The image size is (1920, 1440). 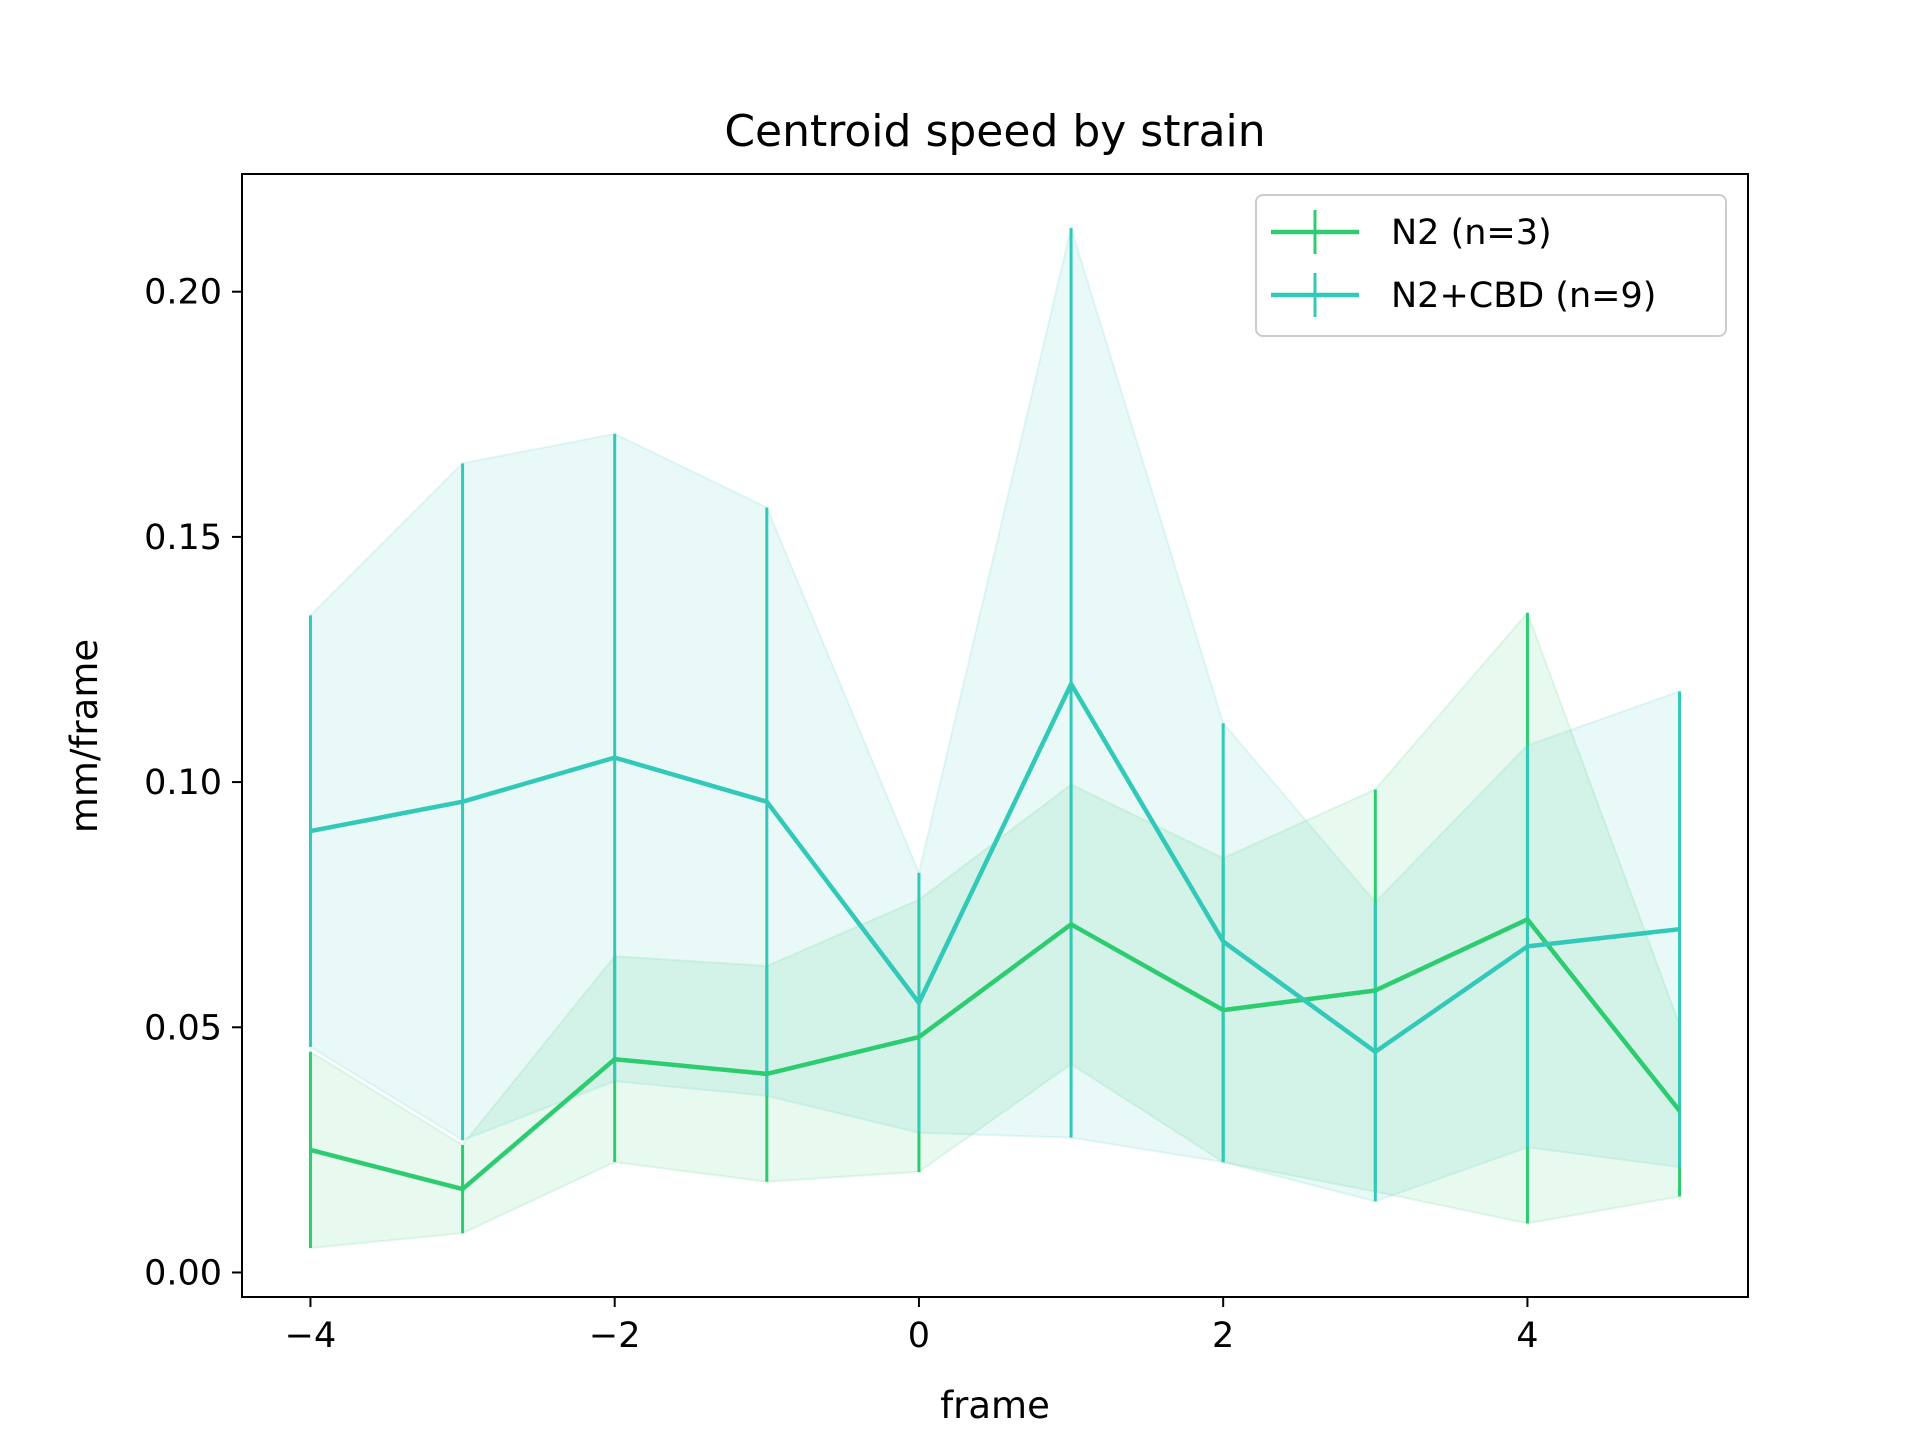 I want to click on y-tick-label-0: 0.00, so click(x=183, y=1273).